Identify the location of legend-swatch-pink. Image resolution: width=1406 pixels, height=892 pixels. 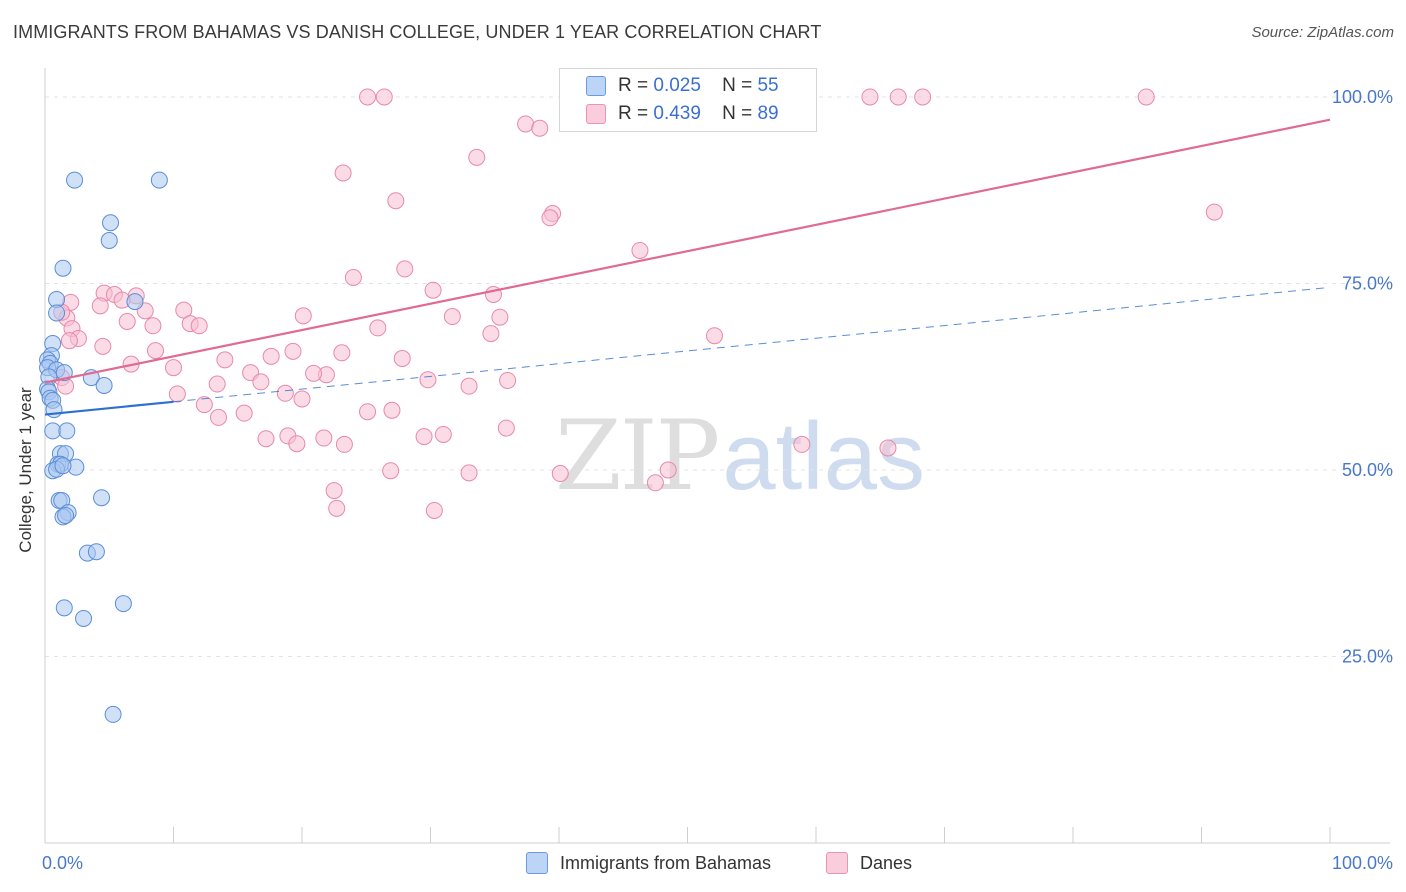
(596, 114).